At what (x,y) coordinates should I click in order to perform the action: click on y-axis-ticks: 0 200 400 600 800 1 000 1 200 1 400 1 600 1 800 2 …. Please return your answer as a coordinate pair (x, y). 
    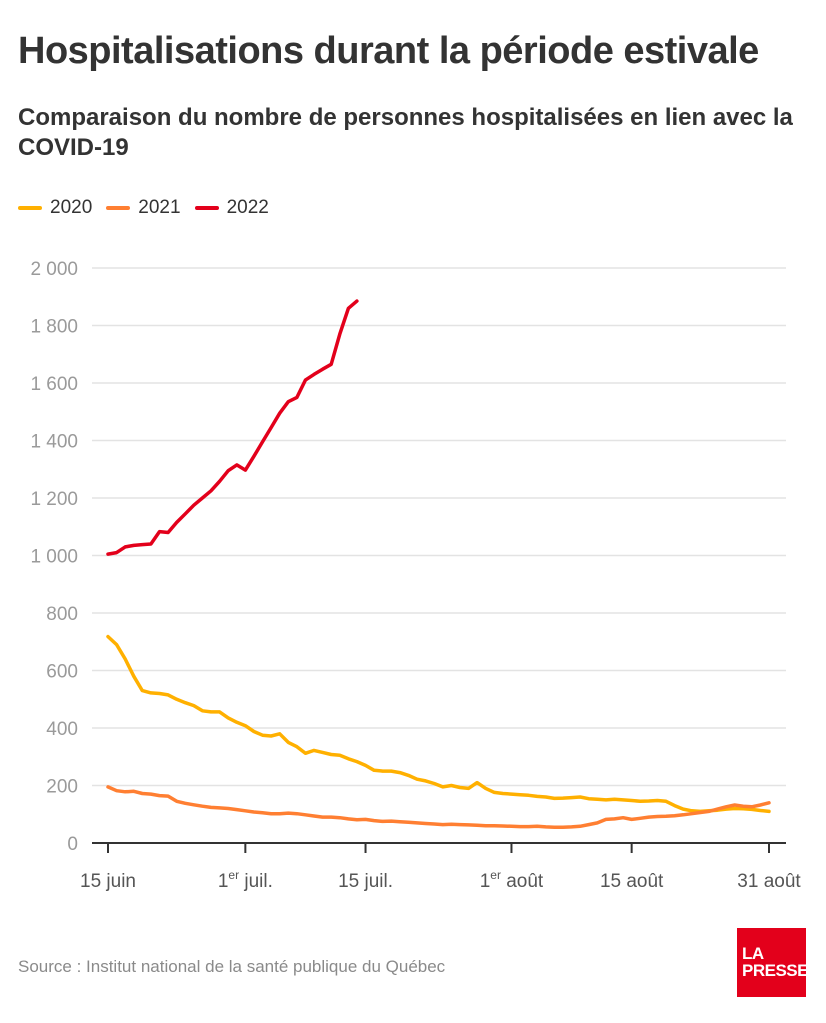
    Looking at the image, I should click on (54, 557).